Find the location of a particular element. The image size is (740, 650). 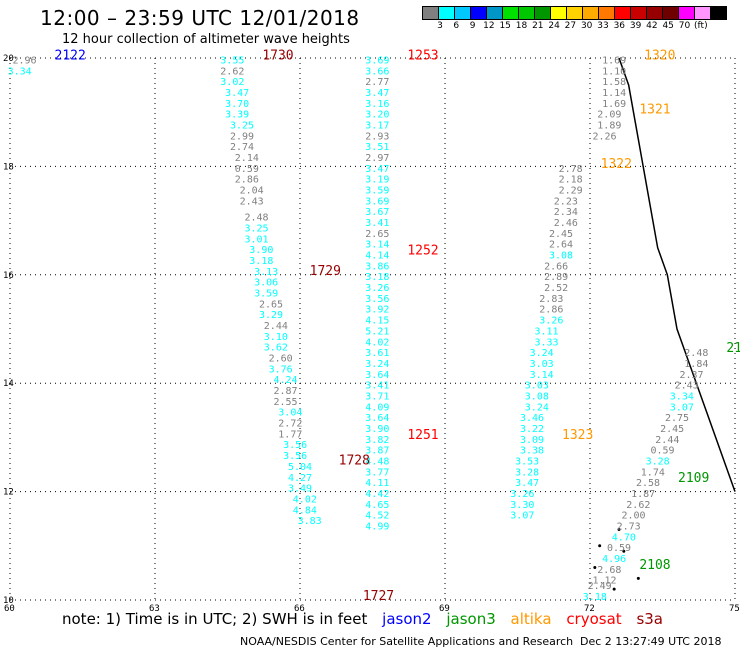

color-swatch is located at coordinates (718, 13).